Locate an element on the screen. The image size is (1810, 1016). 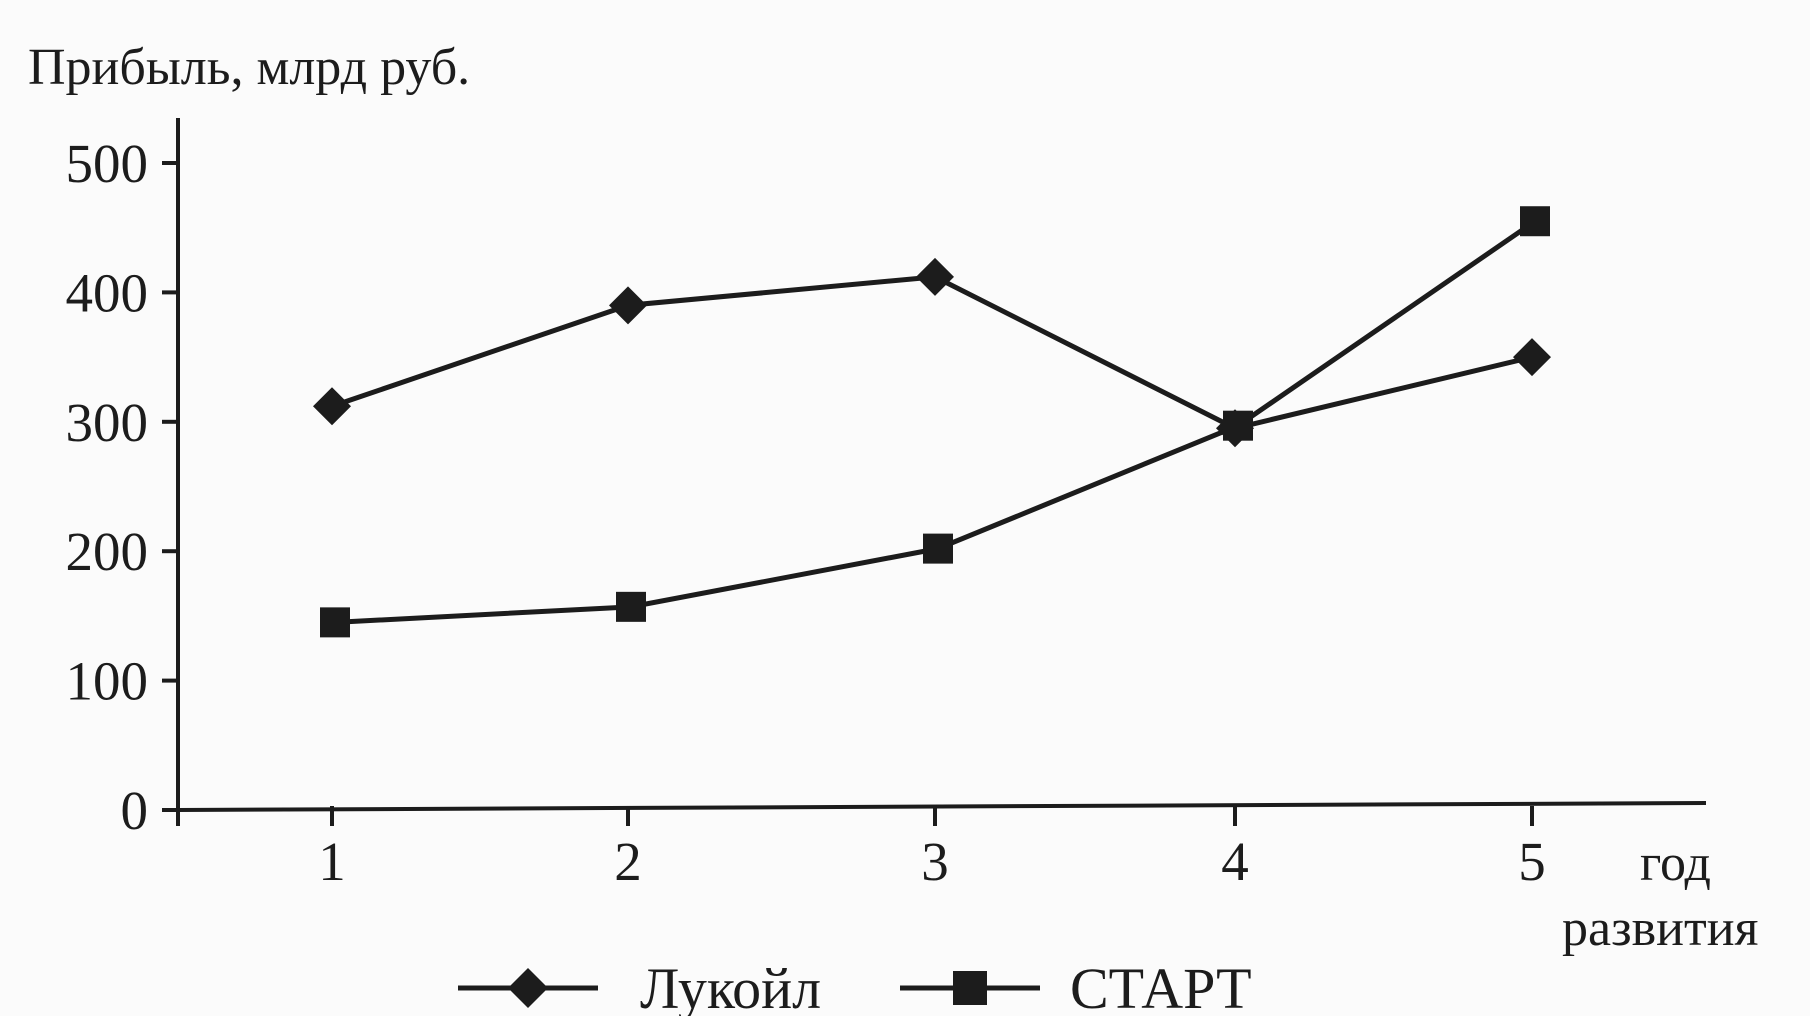
legend-marker-square is located at coordinates (970, 988).